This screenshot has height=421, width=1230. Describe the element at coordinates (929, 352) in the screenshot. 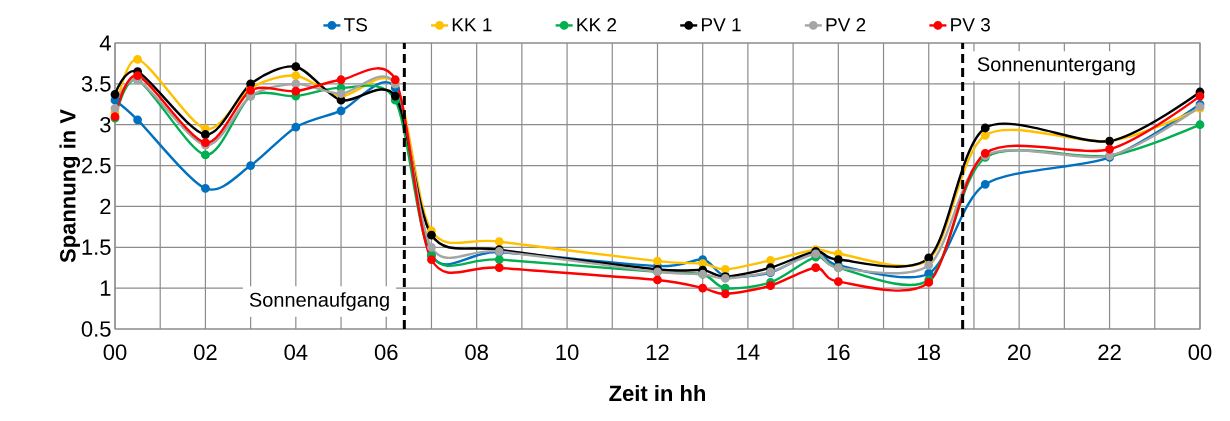

I see `x-tick-label: 18` at that location.